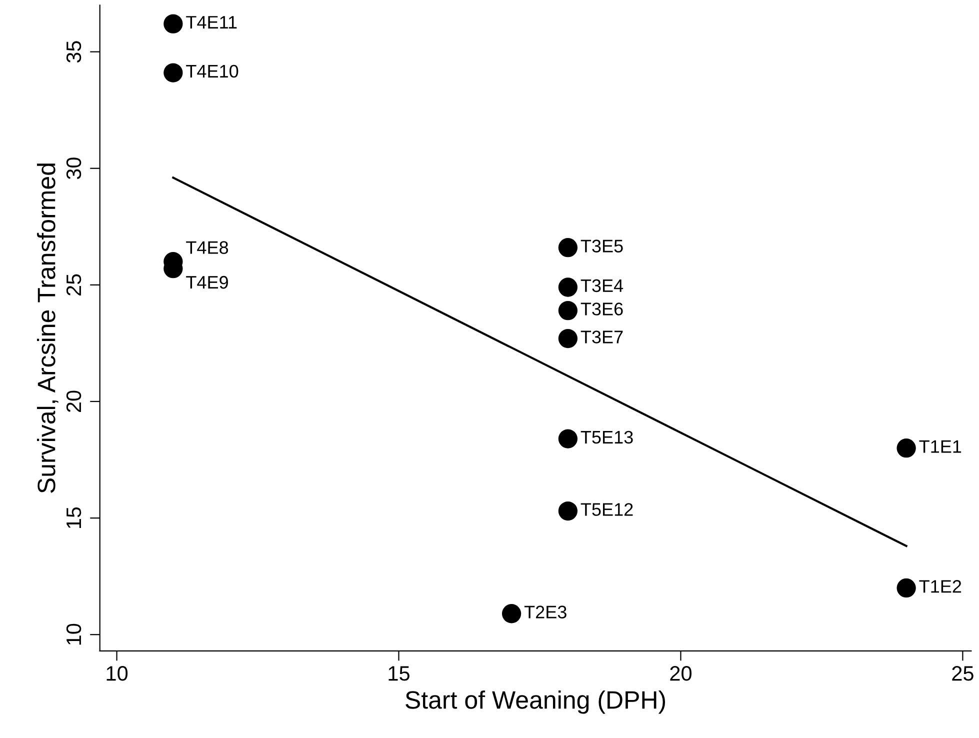 The height and width of the screenshot is (738, 979). I want to click on x-tick-label: 15, so click(399, 673).